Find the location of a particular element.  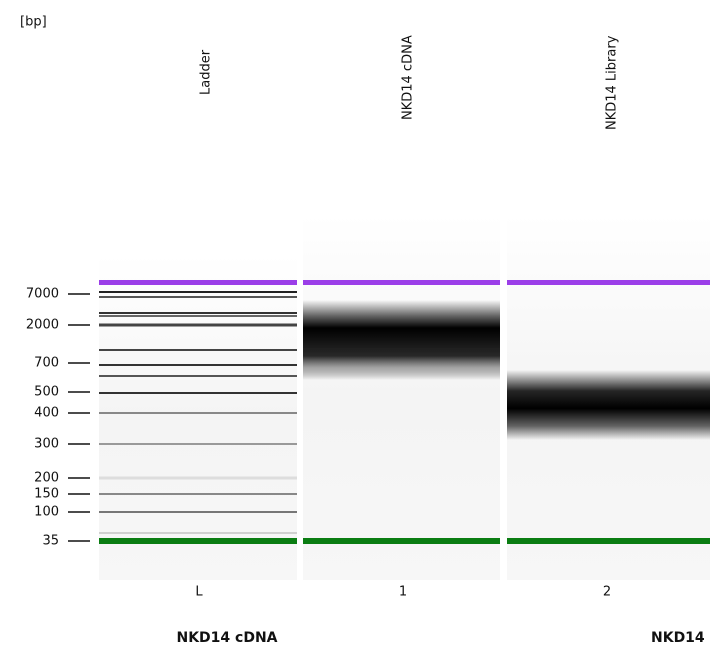

lane-number: 2 is located at coordinates (607, 592).